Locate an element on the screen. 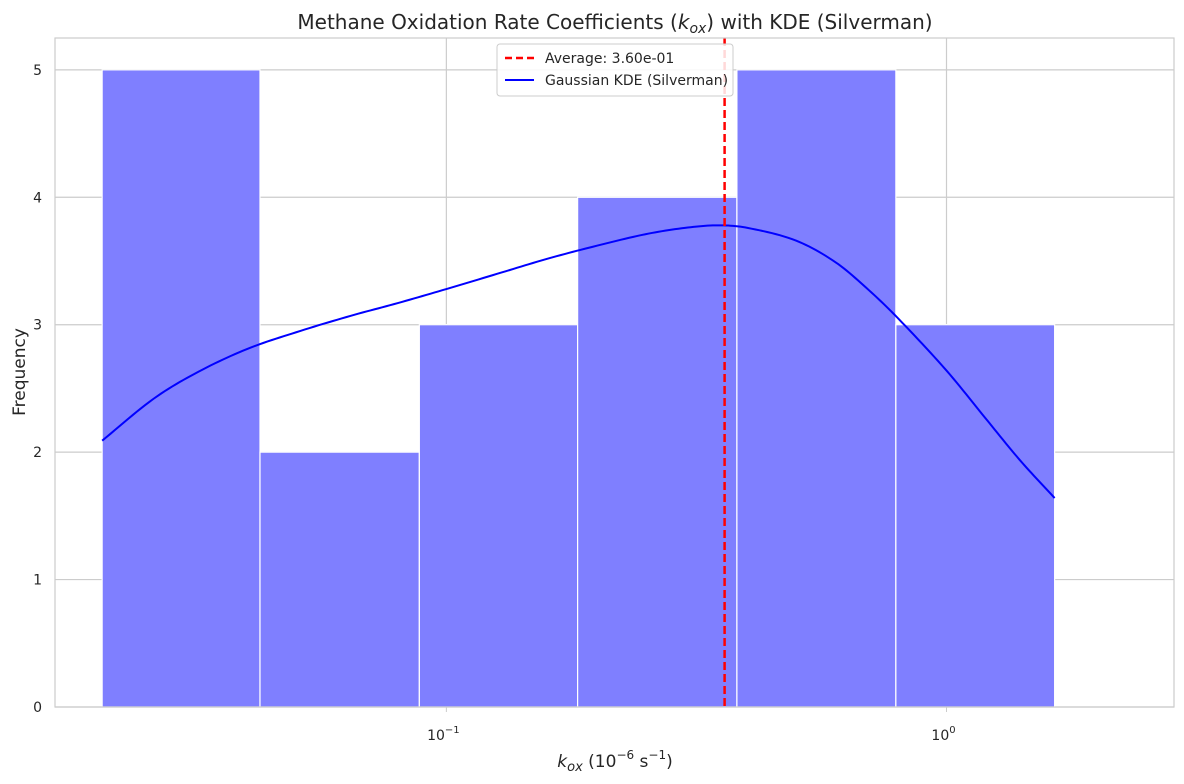 The width and height of the screenshot is (1184, 784). legend-box is located at coordinates (615, 70).